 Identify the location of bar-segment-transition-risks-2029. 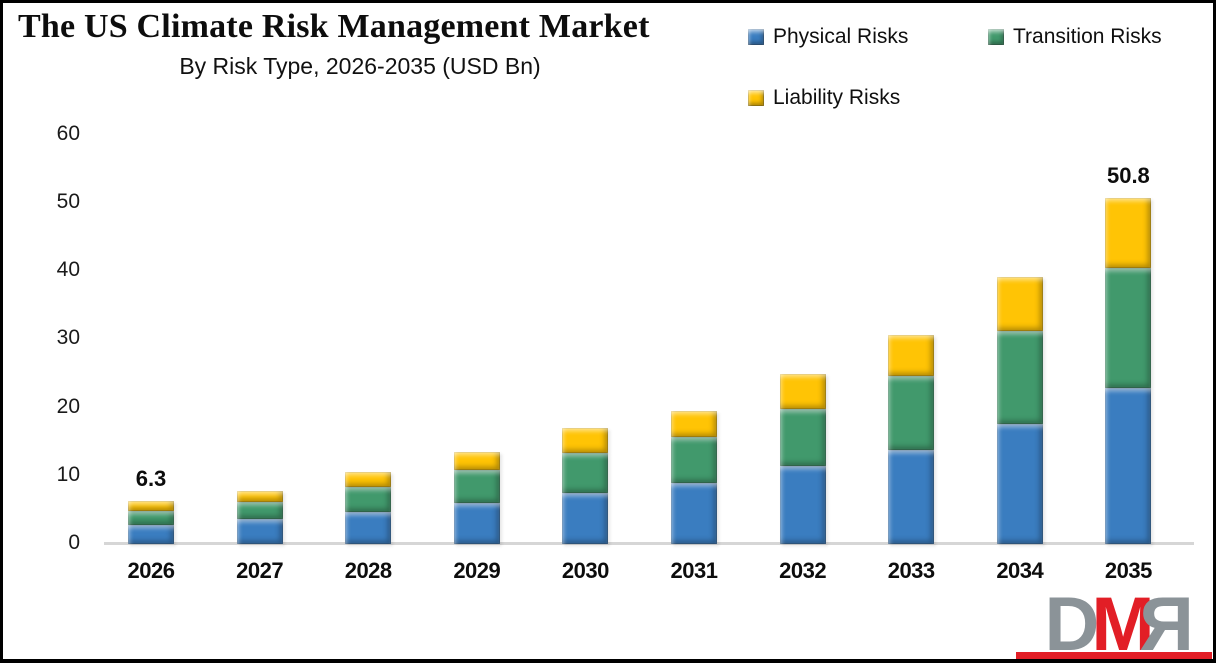
(476, 487).